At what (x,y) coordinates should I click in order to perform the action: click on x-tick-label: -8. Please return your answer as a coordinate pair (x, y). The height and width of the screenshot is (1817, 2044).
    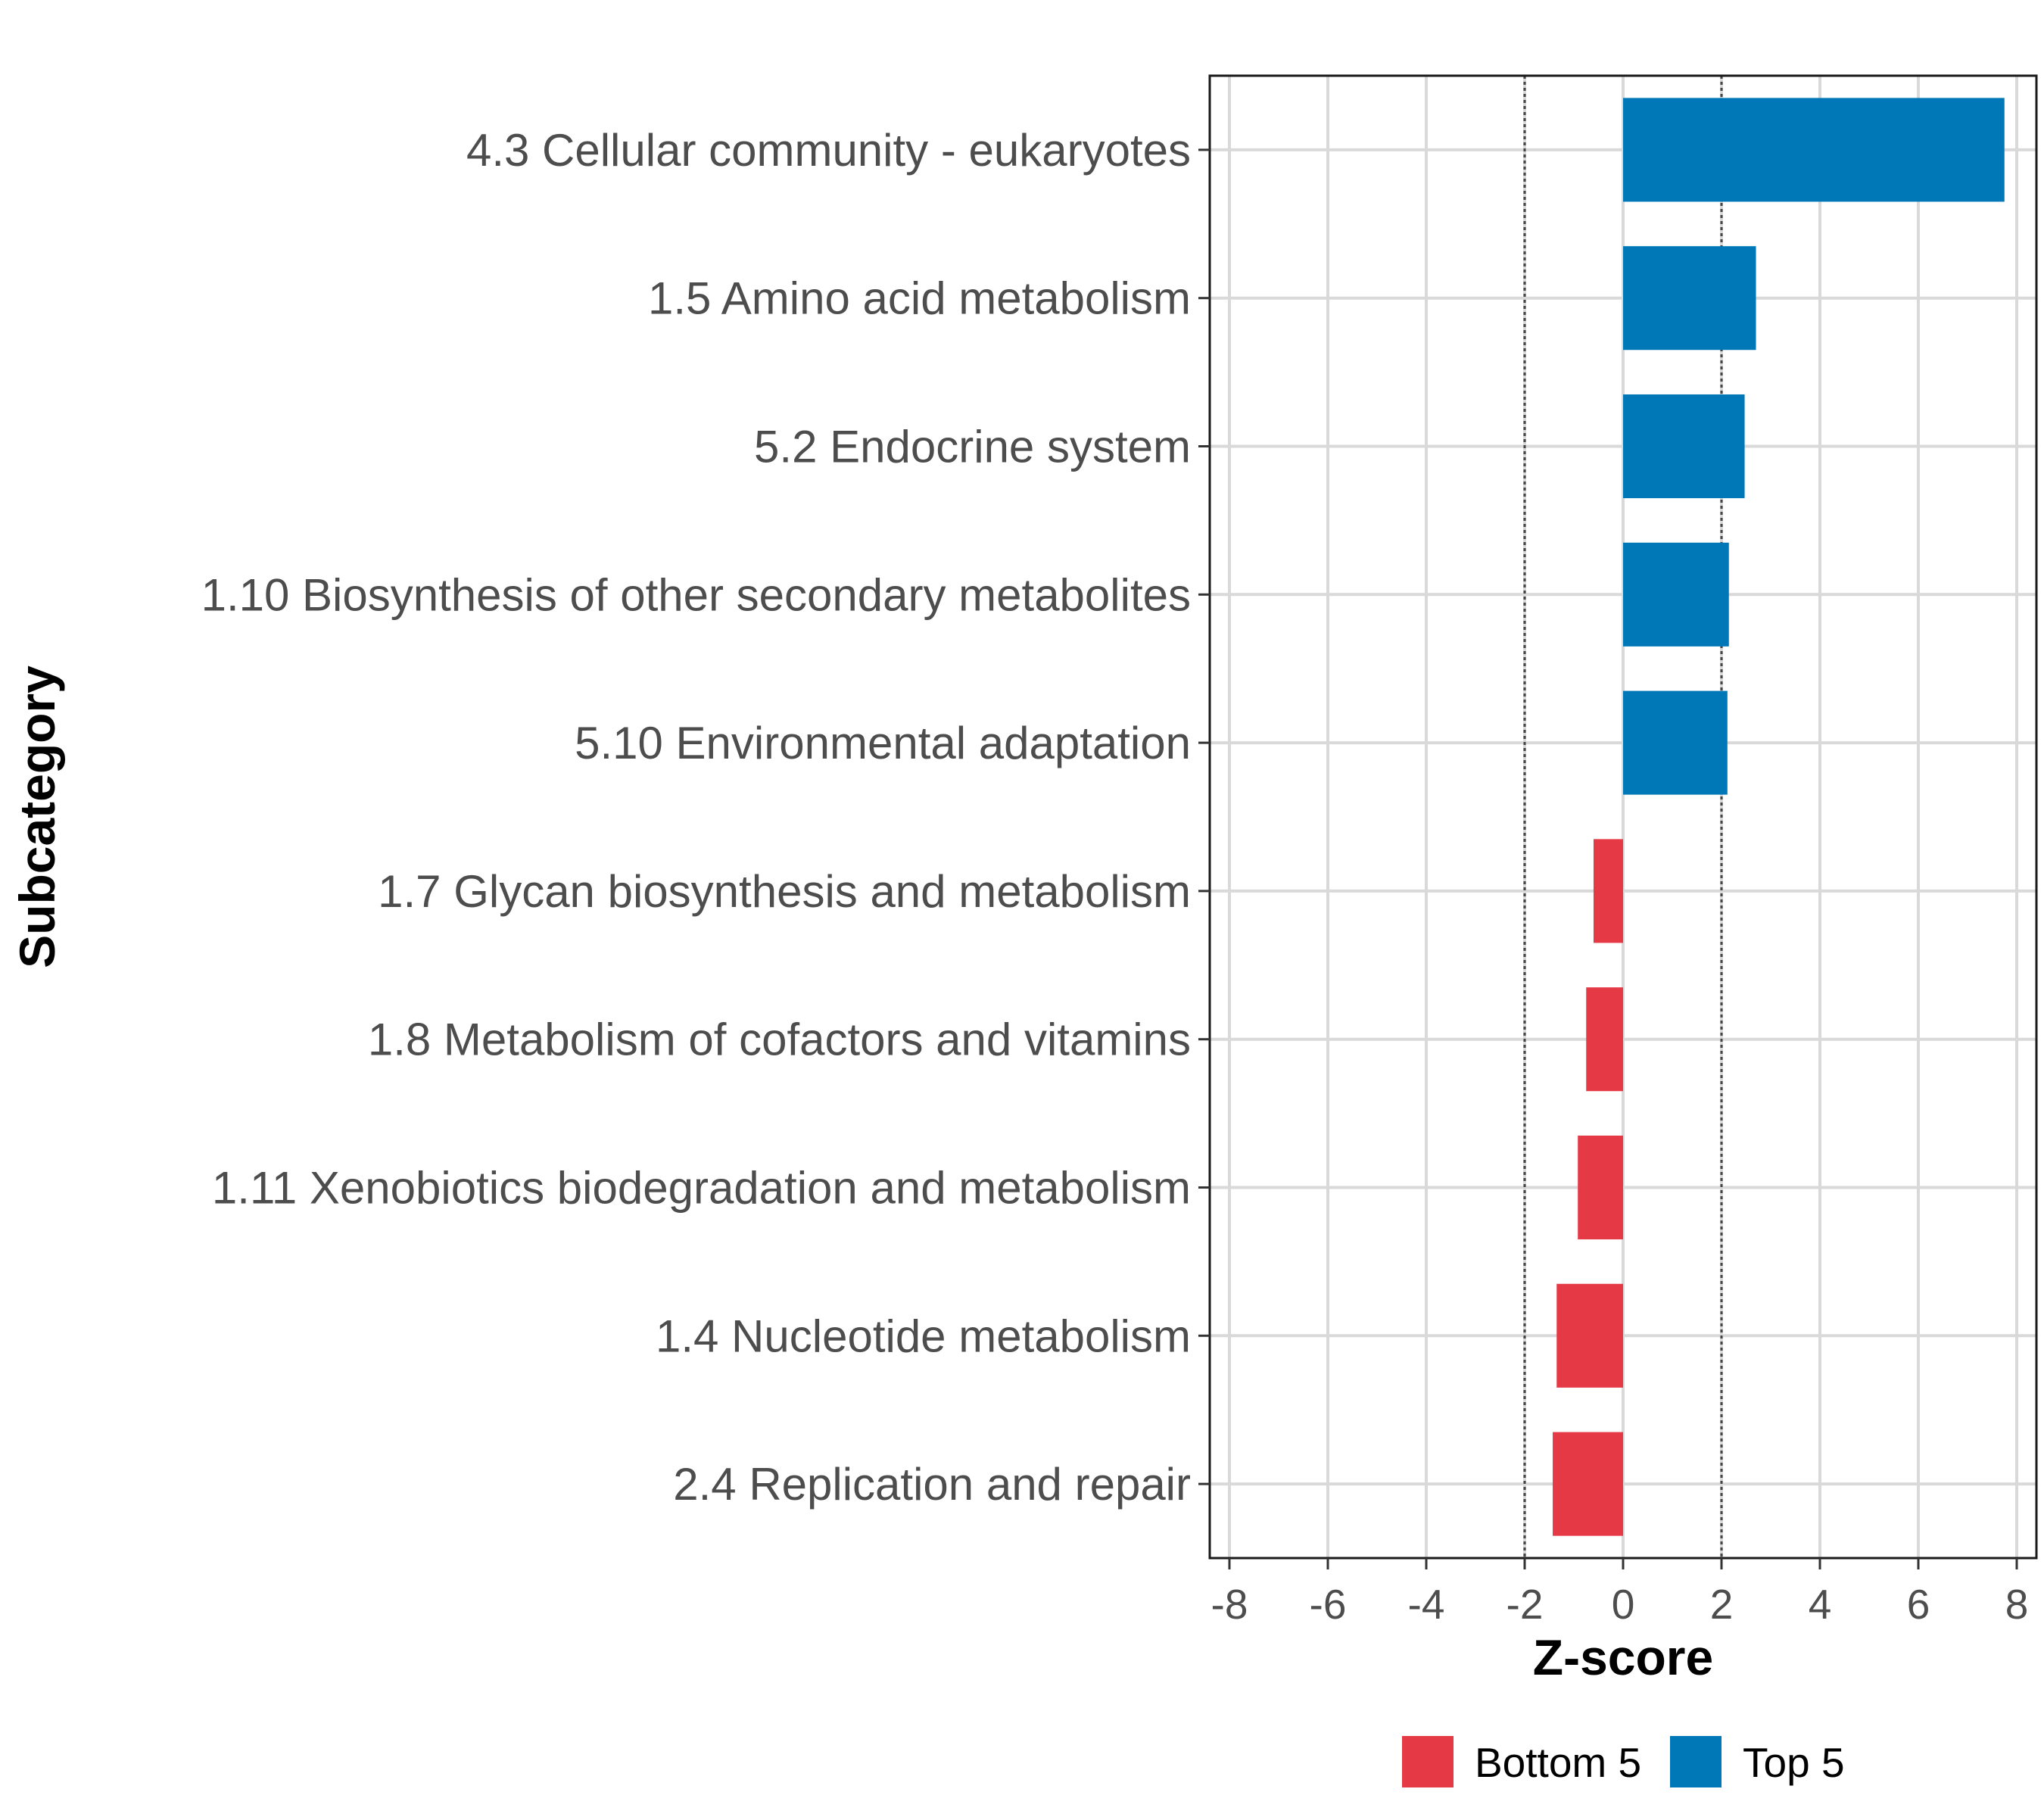
    Looking at the image, I should click on (1229, 1604).